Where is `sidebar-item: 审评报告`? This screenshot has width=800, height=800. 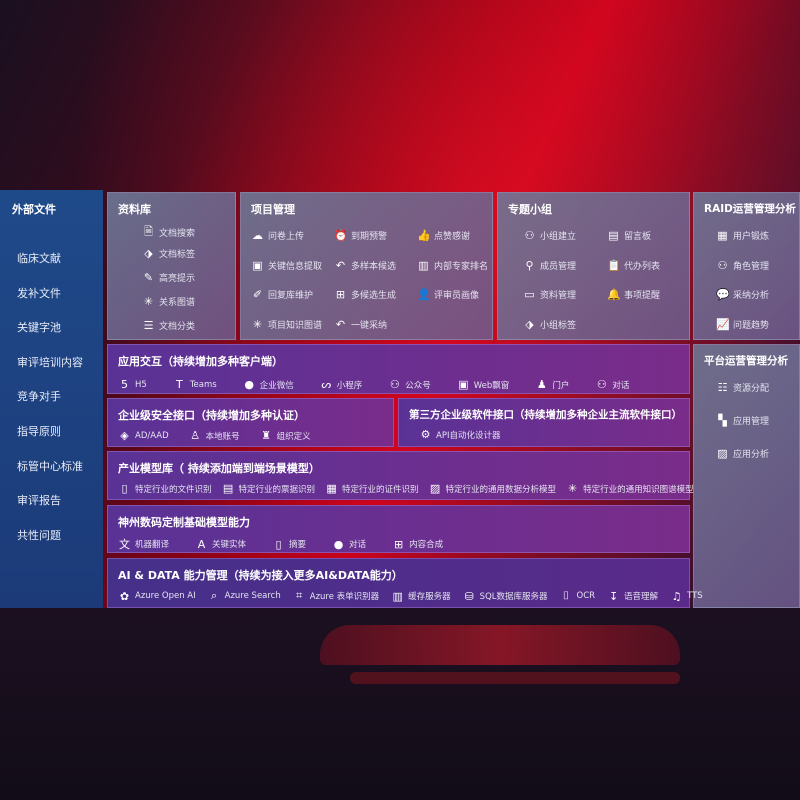 sidebar-item: 审评报告 is located at coordinates (39, 501).